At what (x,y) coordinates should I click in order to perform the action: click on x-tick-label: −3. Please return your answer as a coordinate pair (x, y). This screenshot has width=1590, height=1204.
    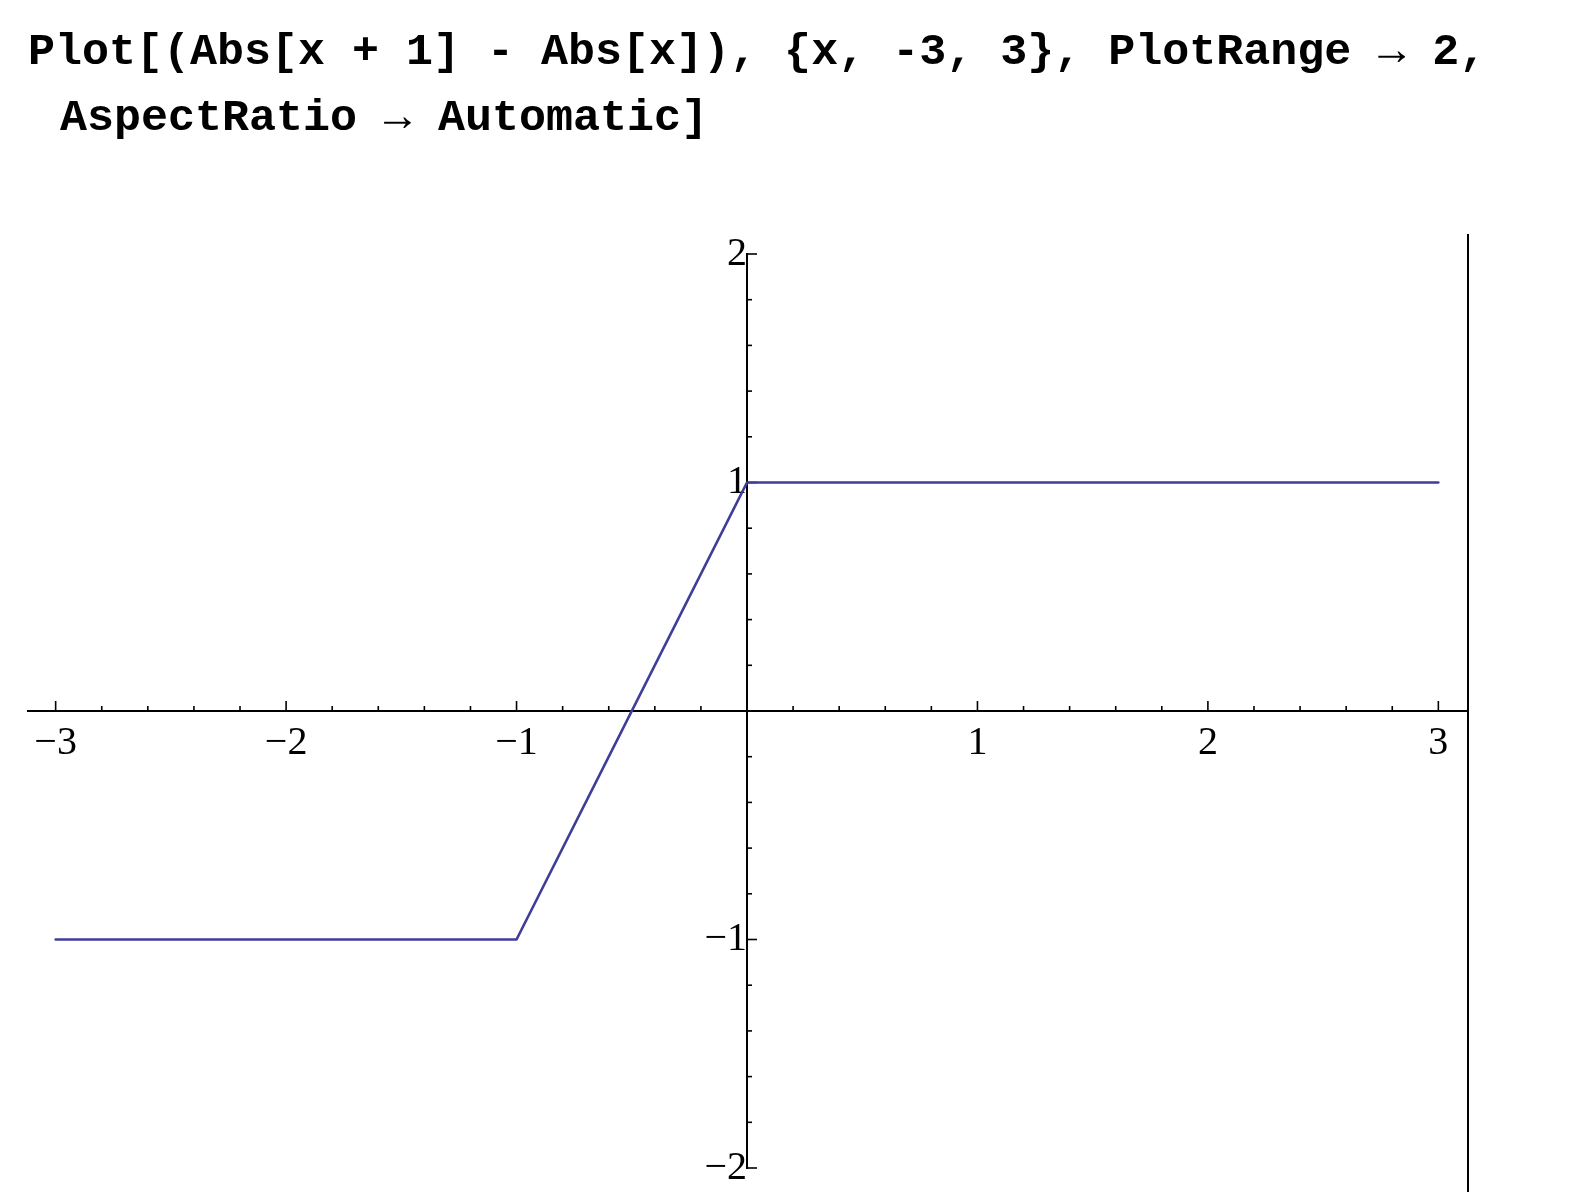
    Looking at the image, I should click on (55, 740).